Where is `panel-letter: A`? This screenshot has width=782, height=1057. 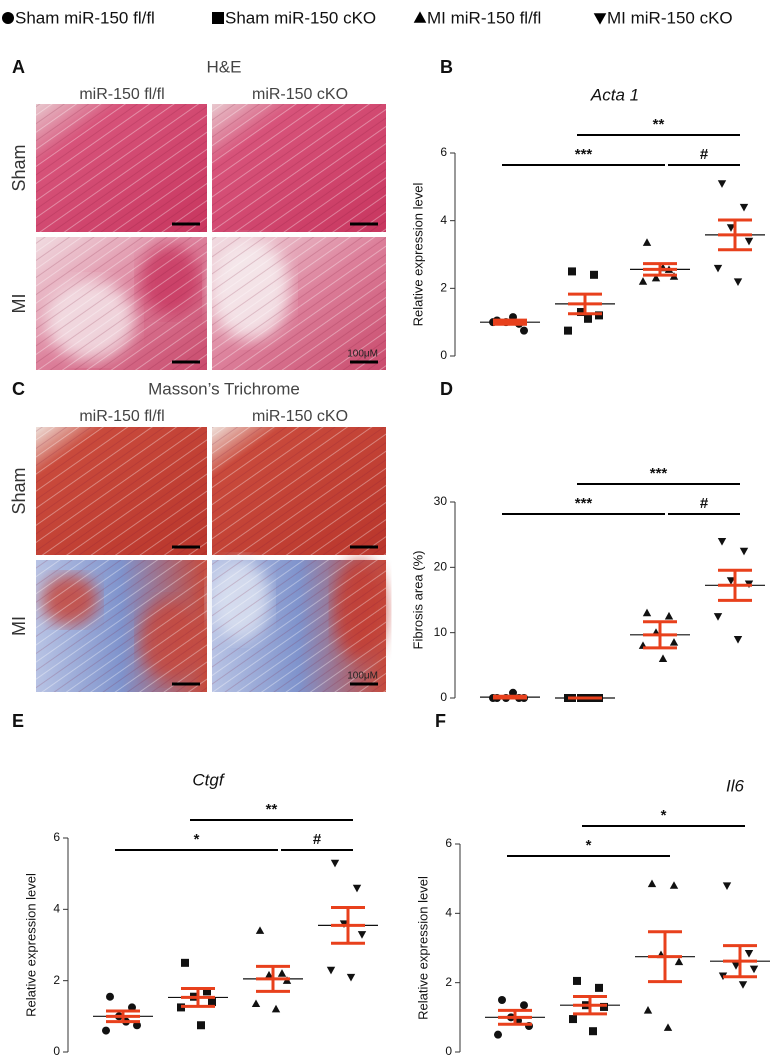 panel-letter: A is located at coordinates (18, 67).